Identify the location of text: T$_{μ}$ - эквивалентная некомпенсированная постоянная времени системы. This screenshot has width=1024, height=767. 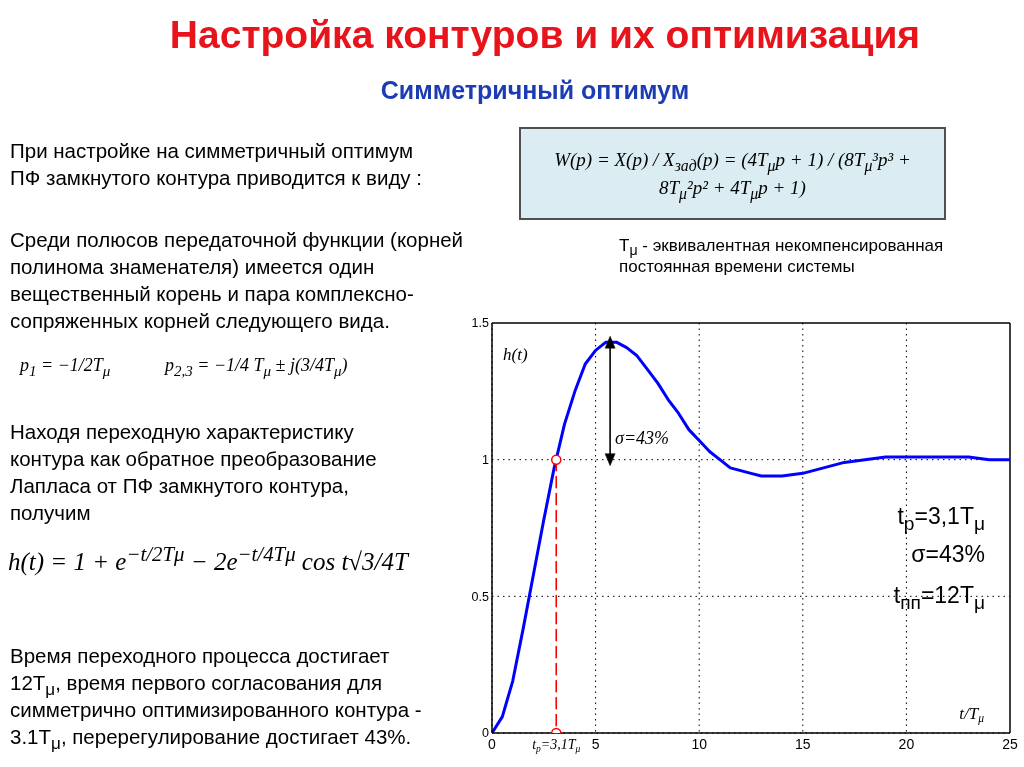
(781, 256).